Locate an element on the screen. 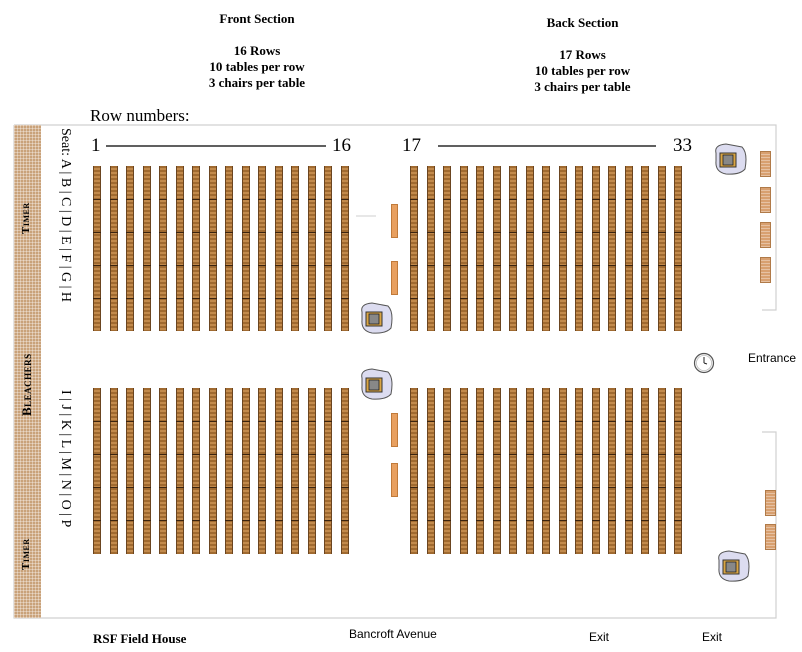  field-house-label: RSF Field House is located at coordinates (140, 638).